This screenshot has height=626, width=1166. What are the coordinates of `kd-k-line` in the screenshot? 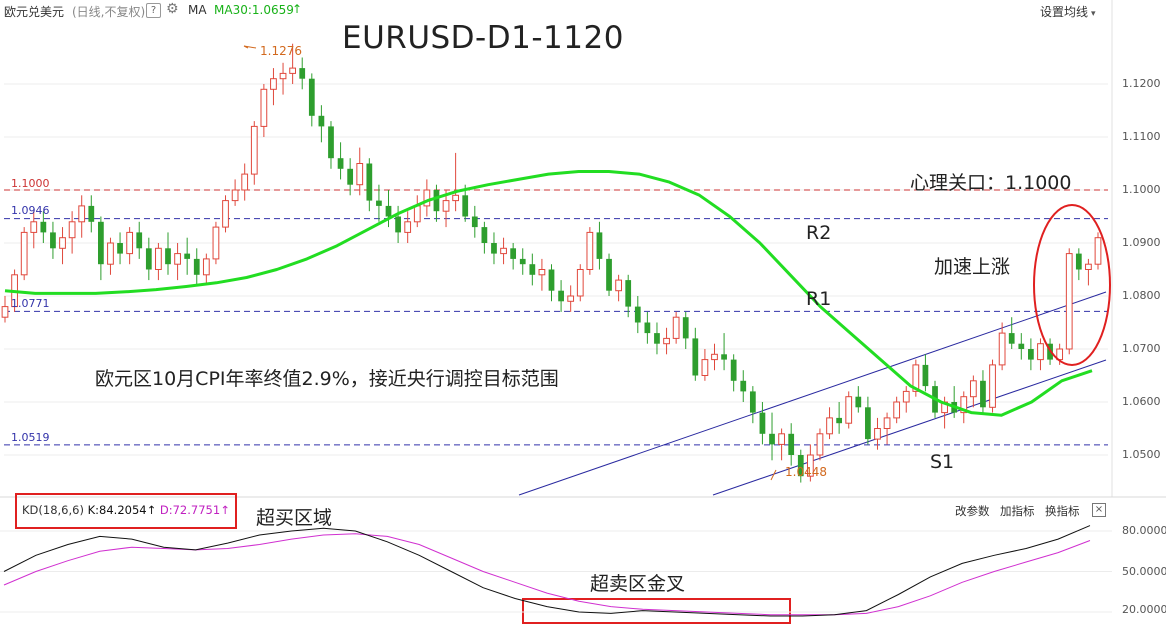 It's located at (547, 571).